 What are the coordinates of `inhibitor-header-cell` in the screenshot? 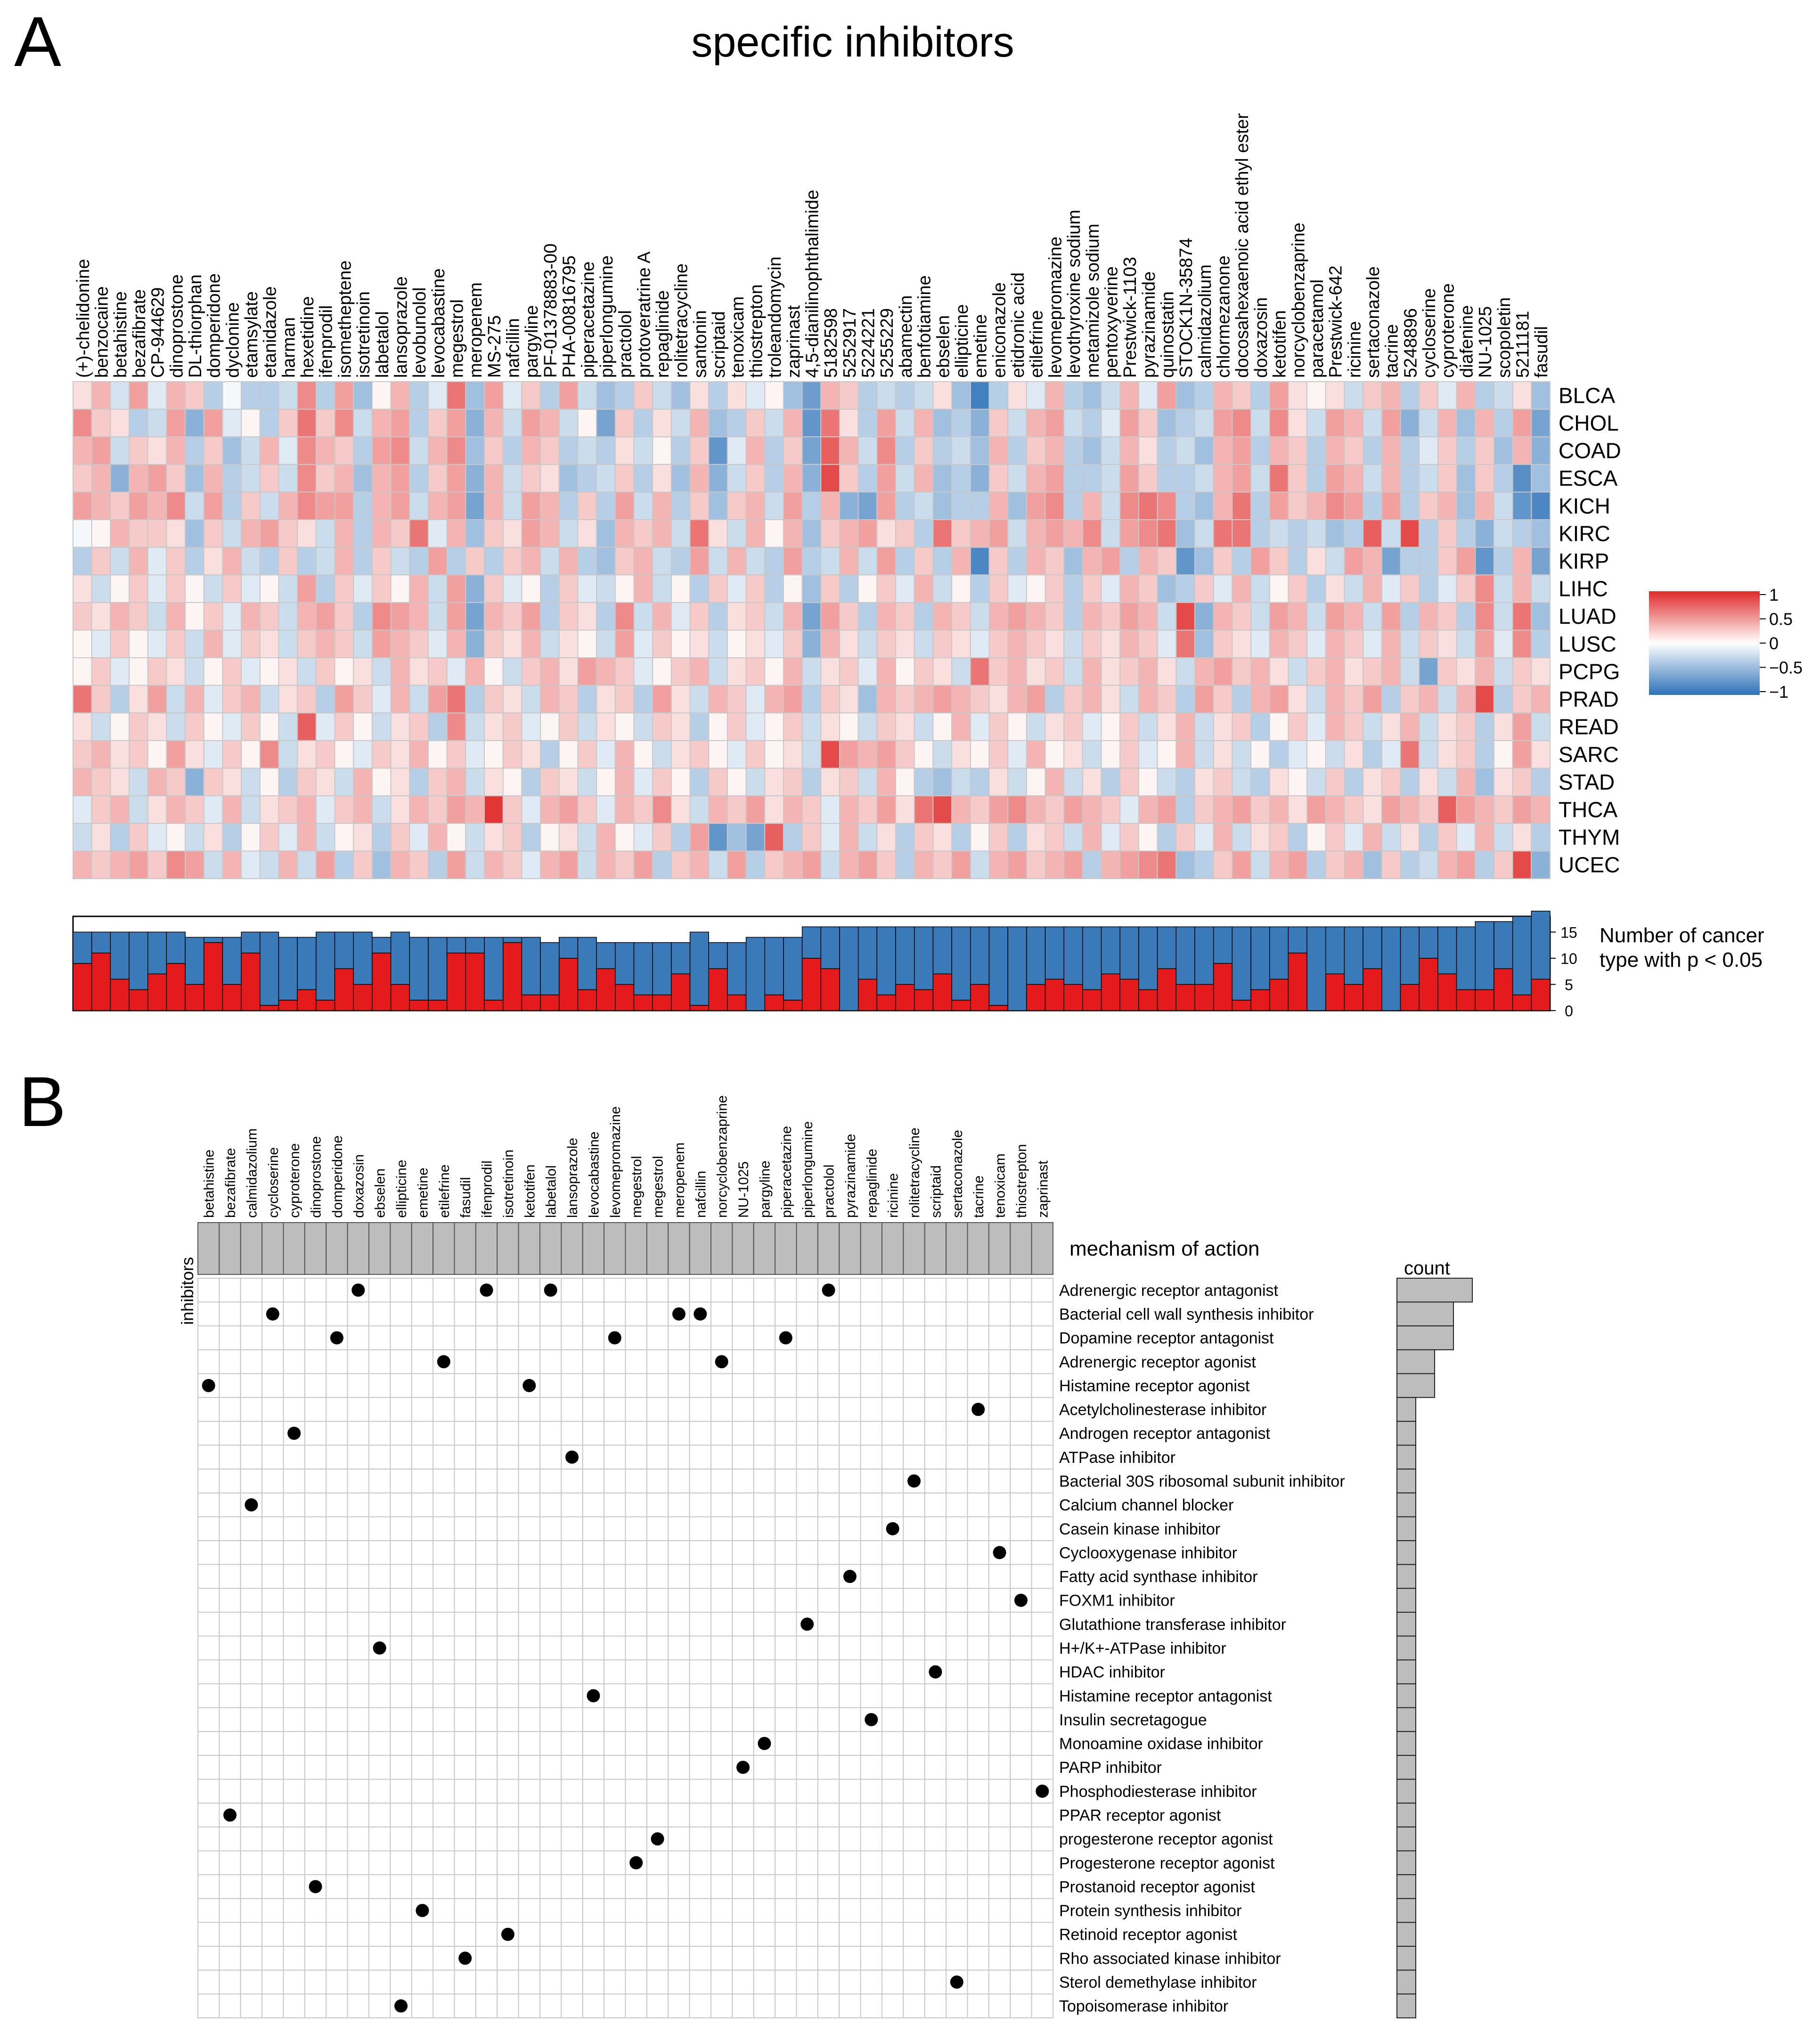 It's located at (871, 1248).